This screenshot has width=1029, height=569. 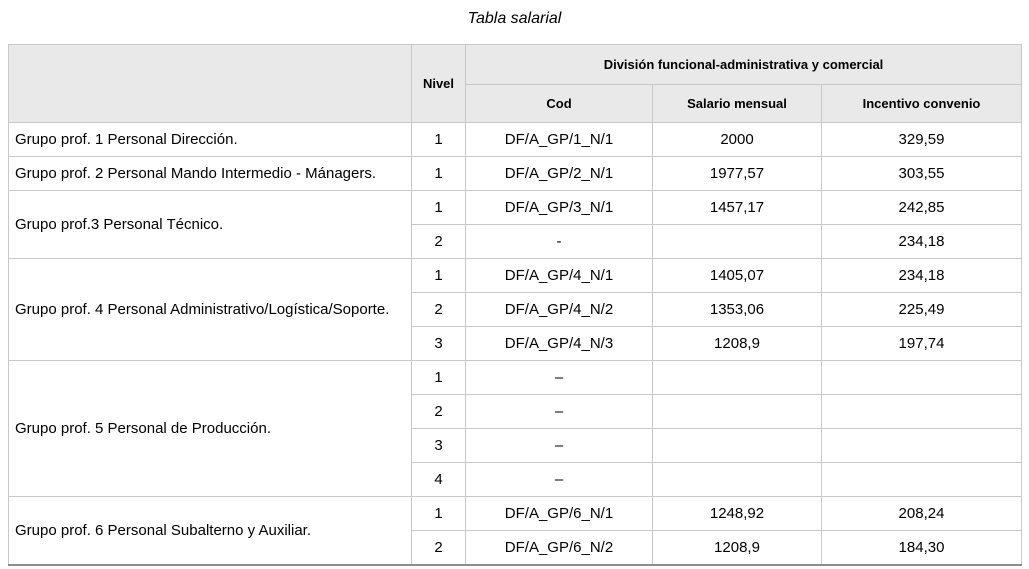 What do you see at coordinates (737, 309) in the screenshot?
I see `salario-cell: 1353,06` at bounding box center [737, 309].